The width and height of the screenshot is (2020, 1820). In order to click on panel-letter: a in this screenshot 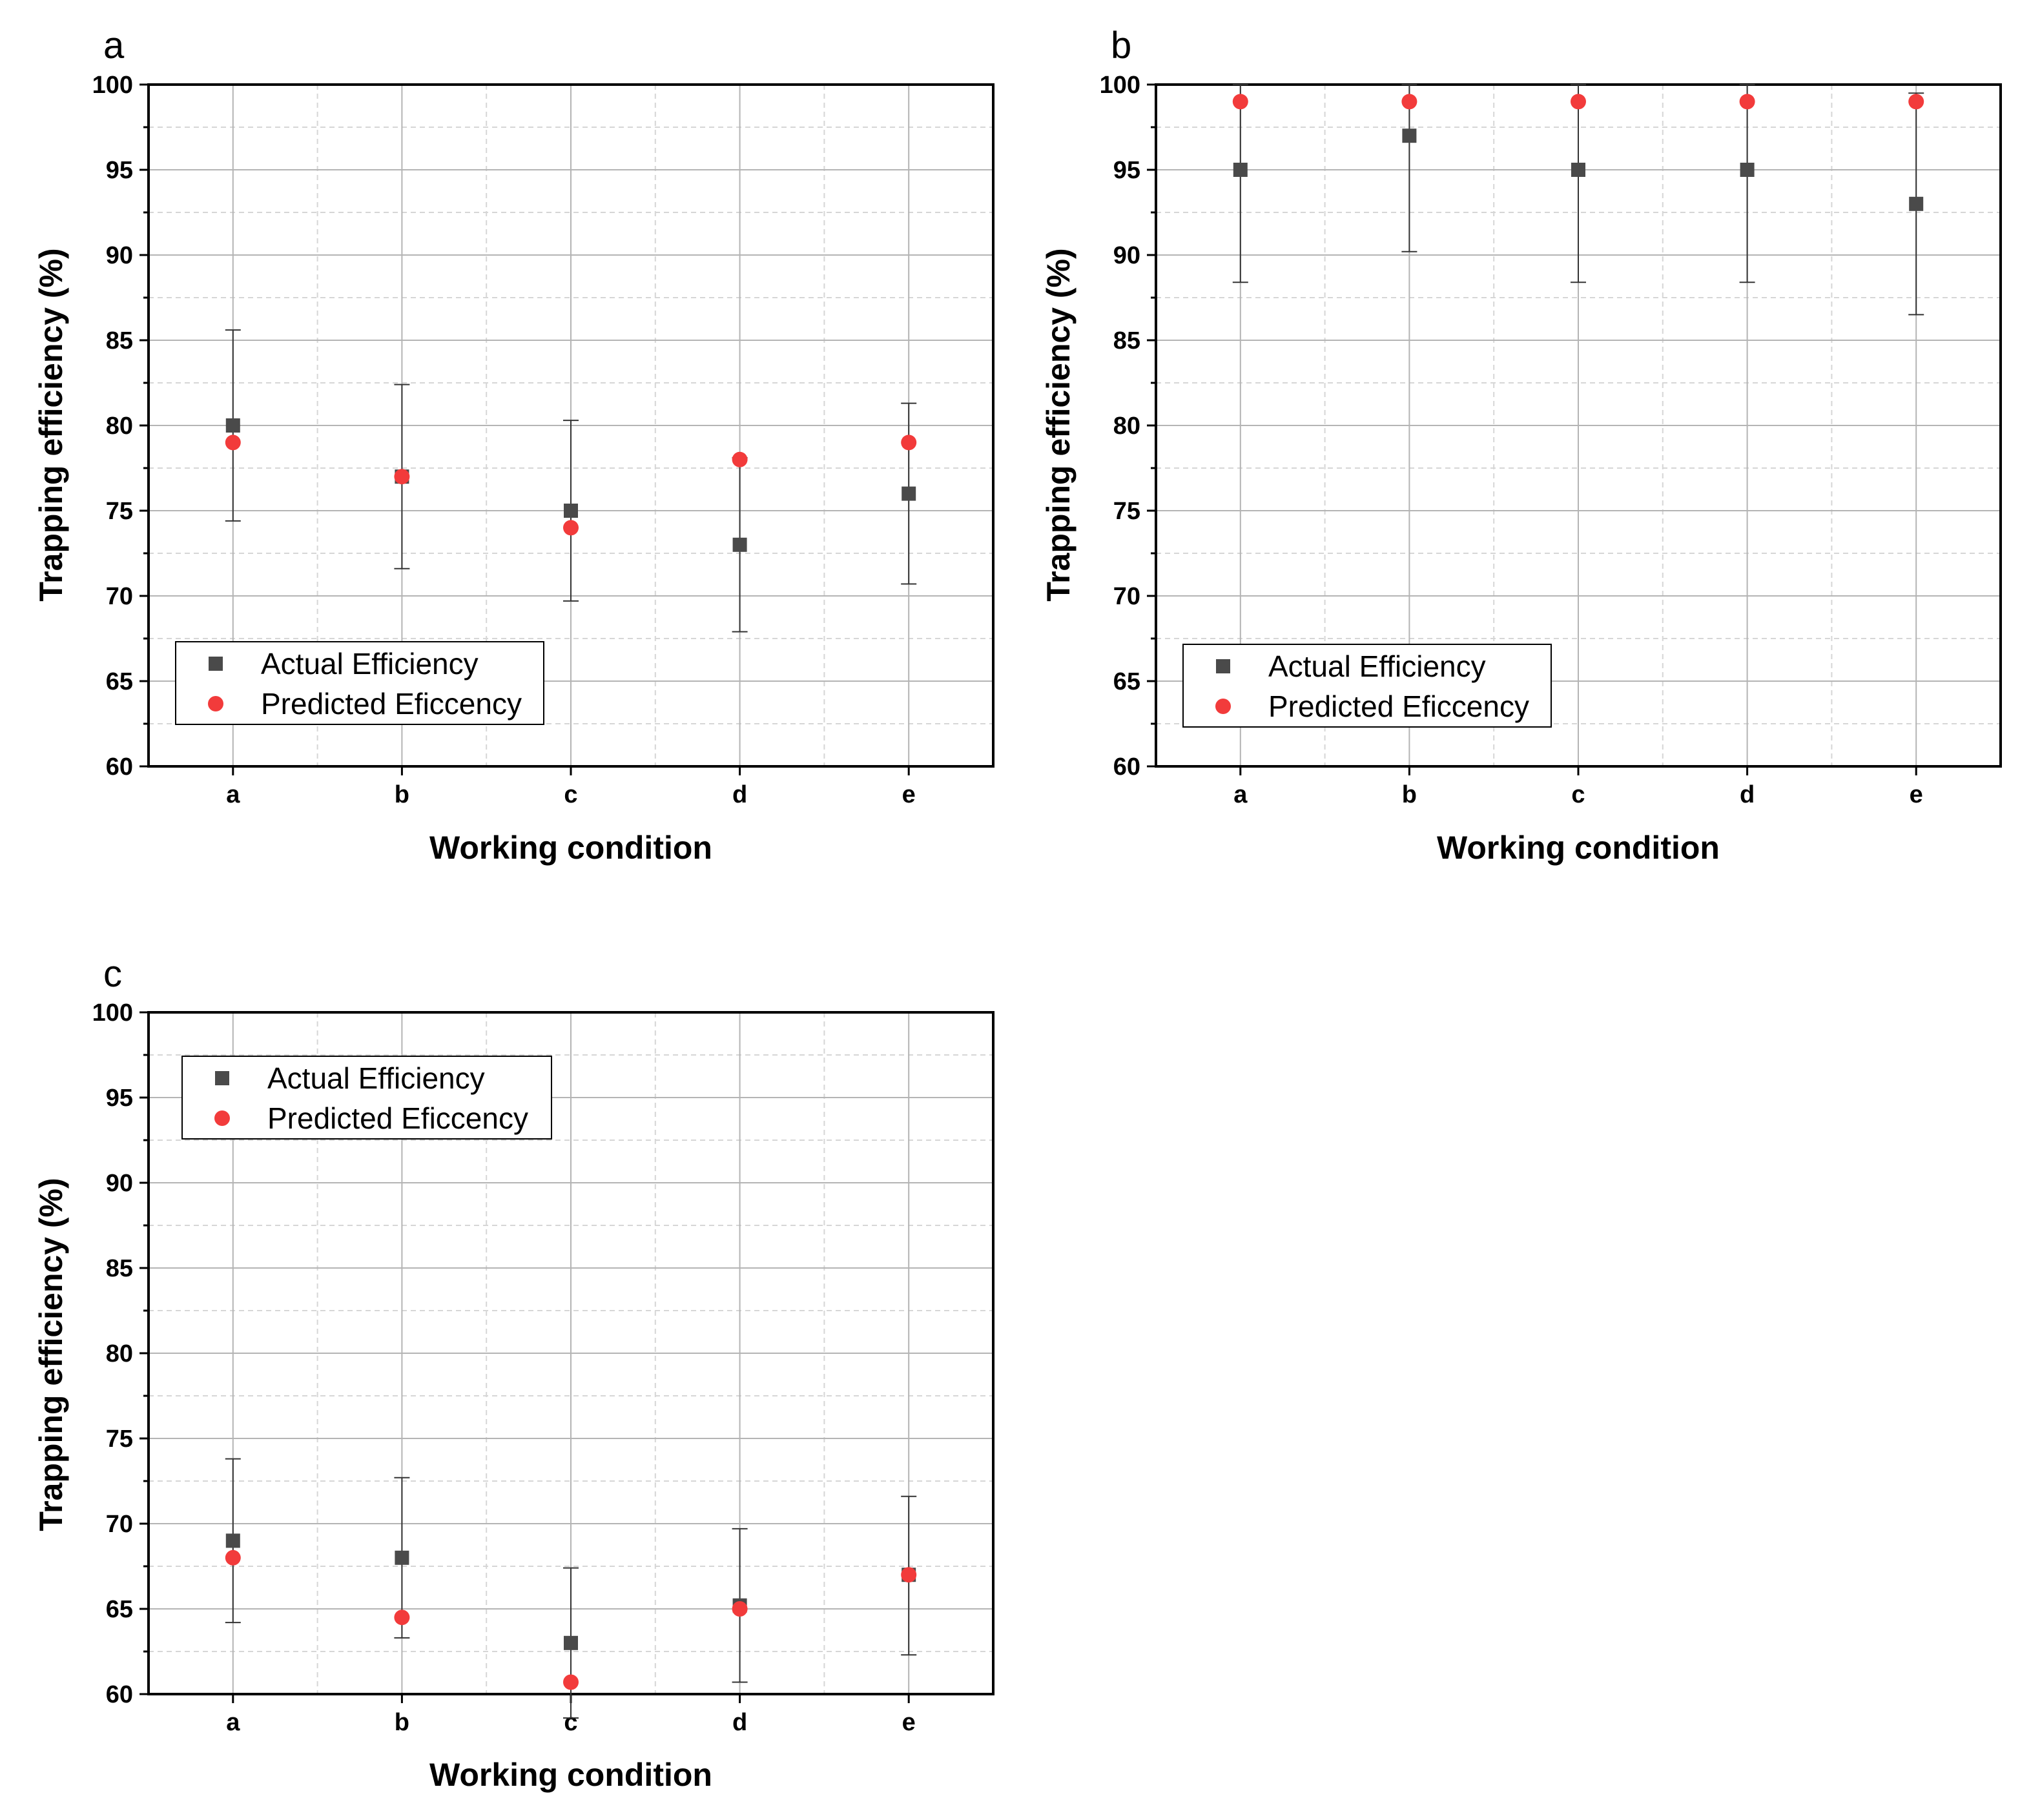, I will do `click(114, 45)`.